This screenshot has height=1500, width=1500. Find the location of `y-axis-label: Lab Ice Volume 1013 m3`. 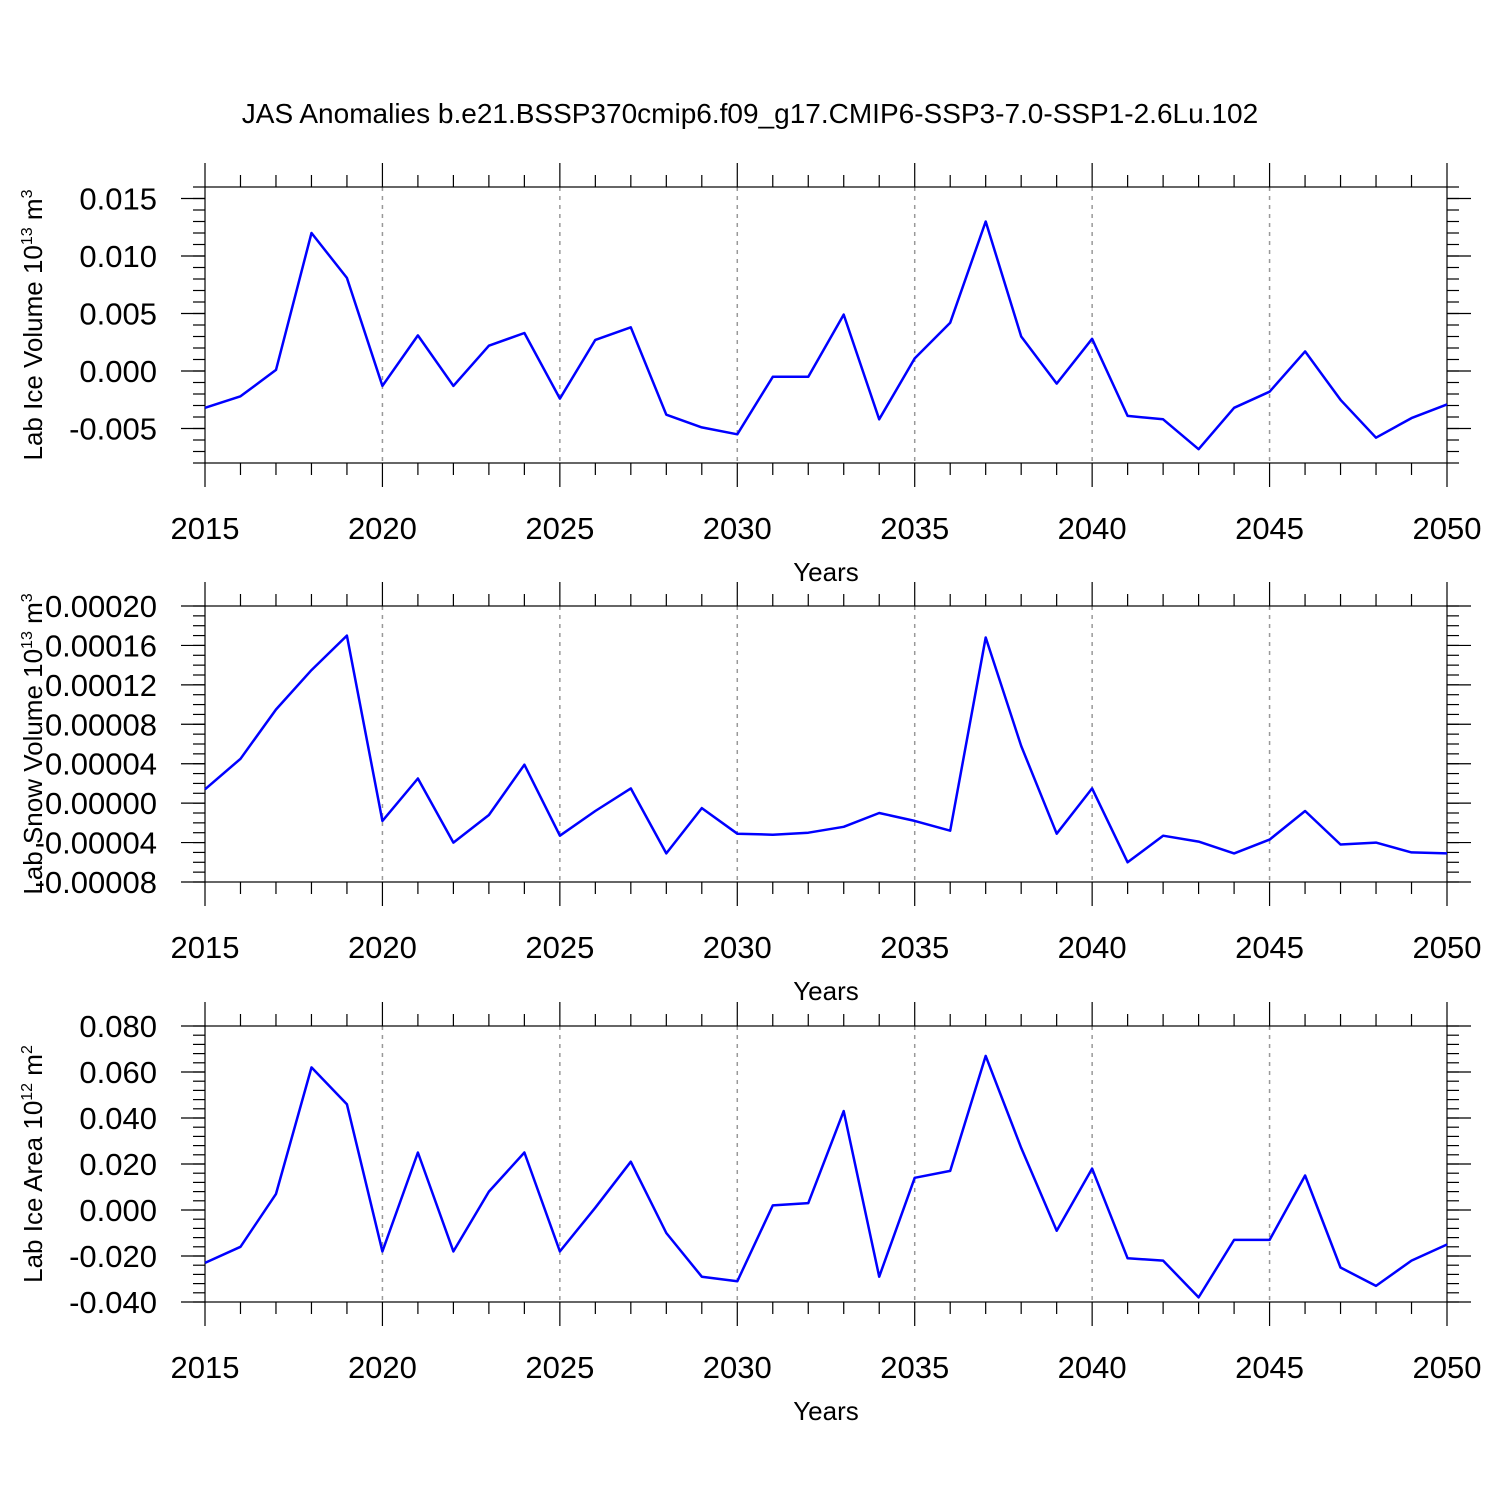

y-axis-label: Lab Ice Volume 1013 m3 is located at coordinates (33, 324).